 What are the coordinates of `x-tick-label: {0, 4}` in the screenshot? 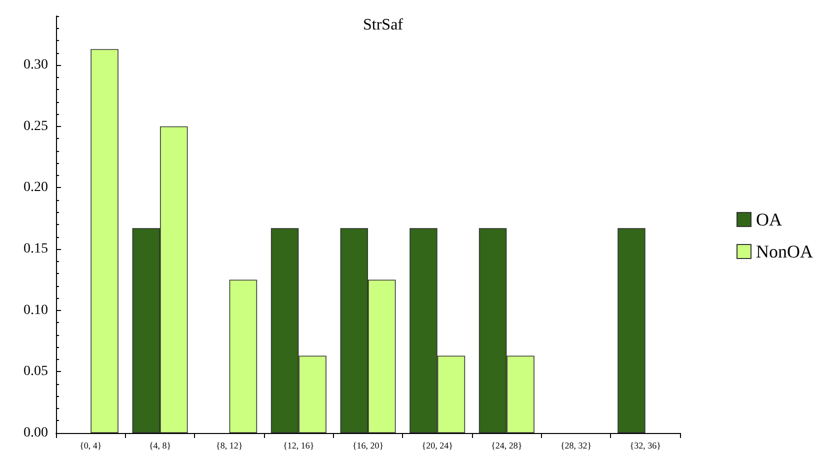 It's located at (91, 445).